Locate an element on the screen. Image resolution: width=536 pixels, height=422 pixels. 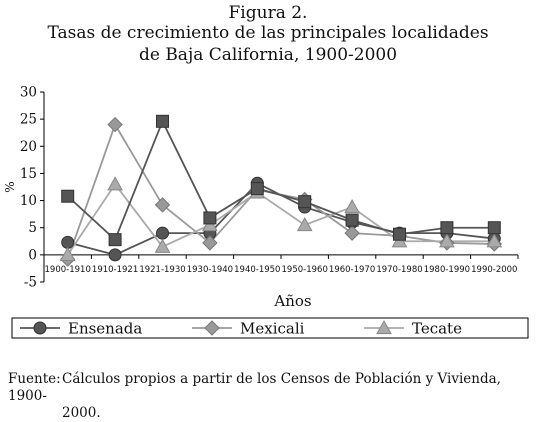
legend-box is located at coordinates (270, 328).